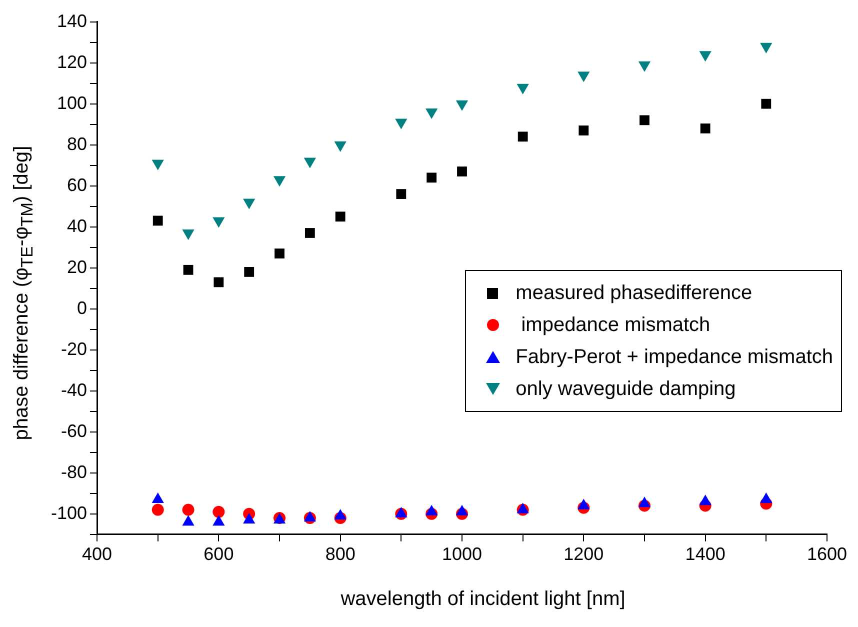  Describe the element at coordinates (74, 390) in the screenshot. I see `y-tick-label: -40` at that location.